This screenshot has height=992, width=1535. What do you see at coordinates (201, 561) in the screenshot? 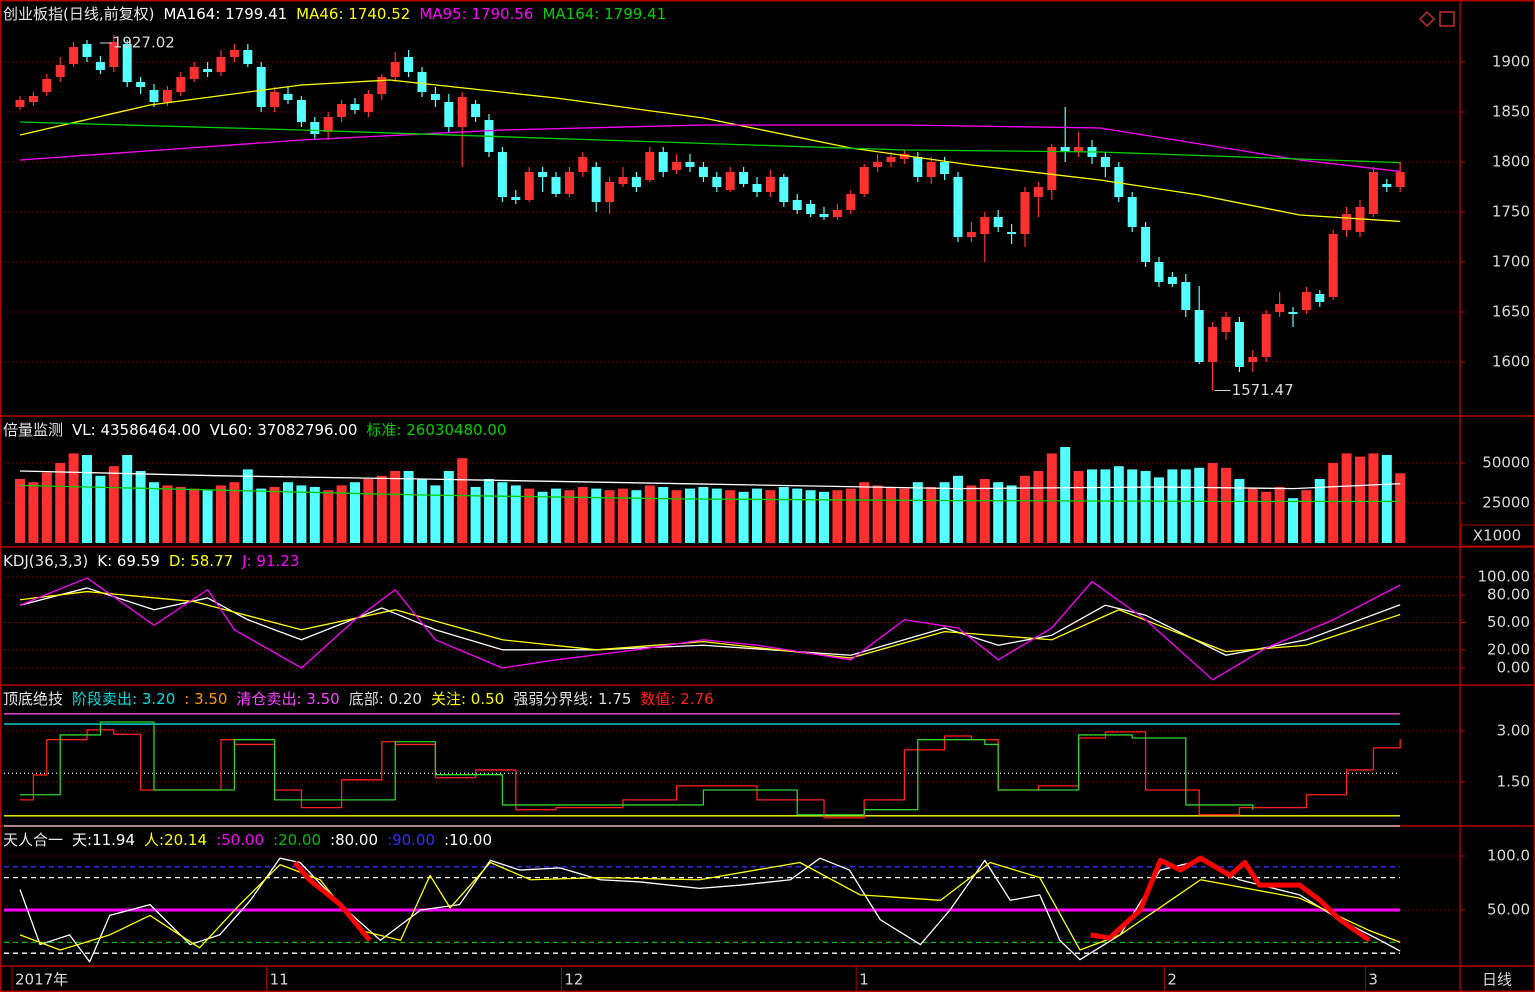
I see `legend-entry: D: 58.77` at bounding box center [201, 561].